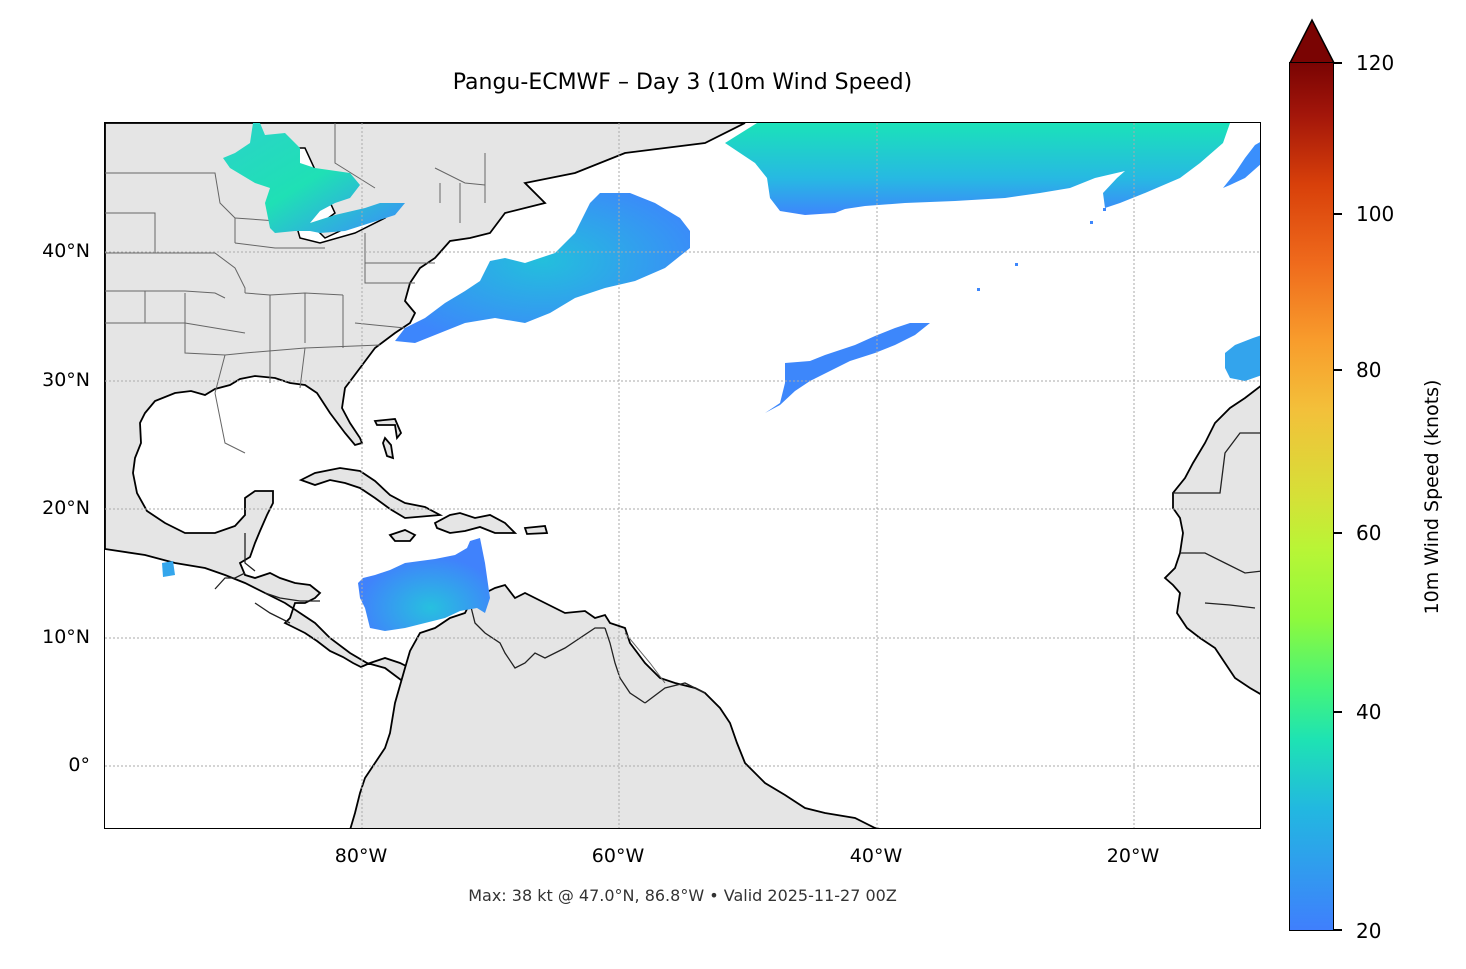 This screenshot has height=969, width=1466. What do you see at coordinates (977, 169) in the screenshot?
I see `wind-region-north-atlantic` at bounding box center [977, 169].